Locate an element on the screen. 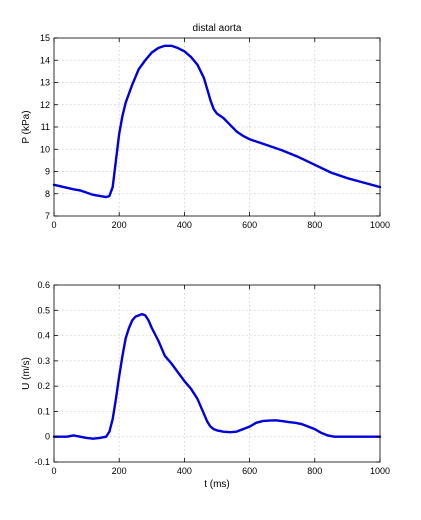 The image size is (421, 520). velocity-y-tick-label-6: 0.5 is located at coordinates (43, 310).